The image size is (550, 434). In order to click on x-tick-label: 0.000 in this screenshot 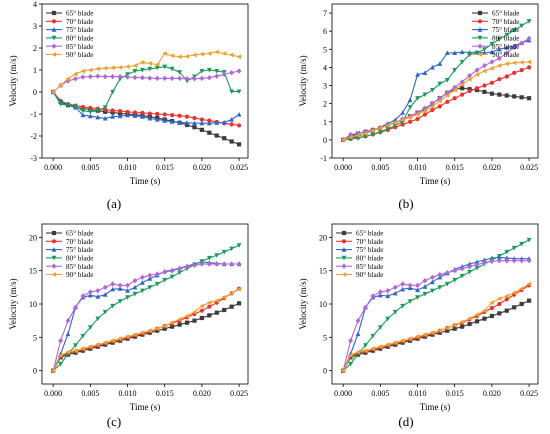, I will do `click(343, 167)`.